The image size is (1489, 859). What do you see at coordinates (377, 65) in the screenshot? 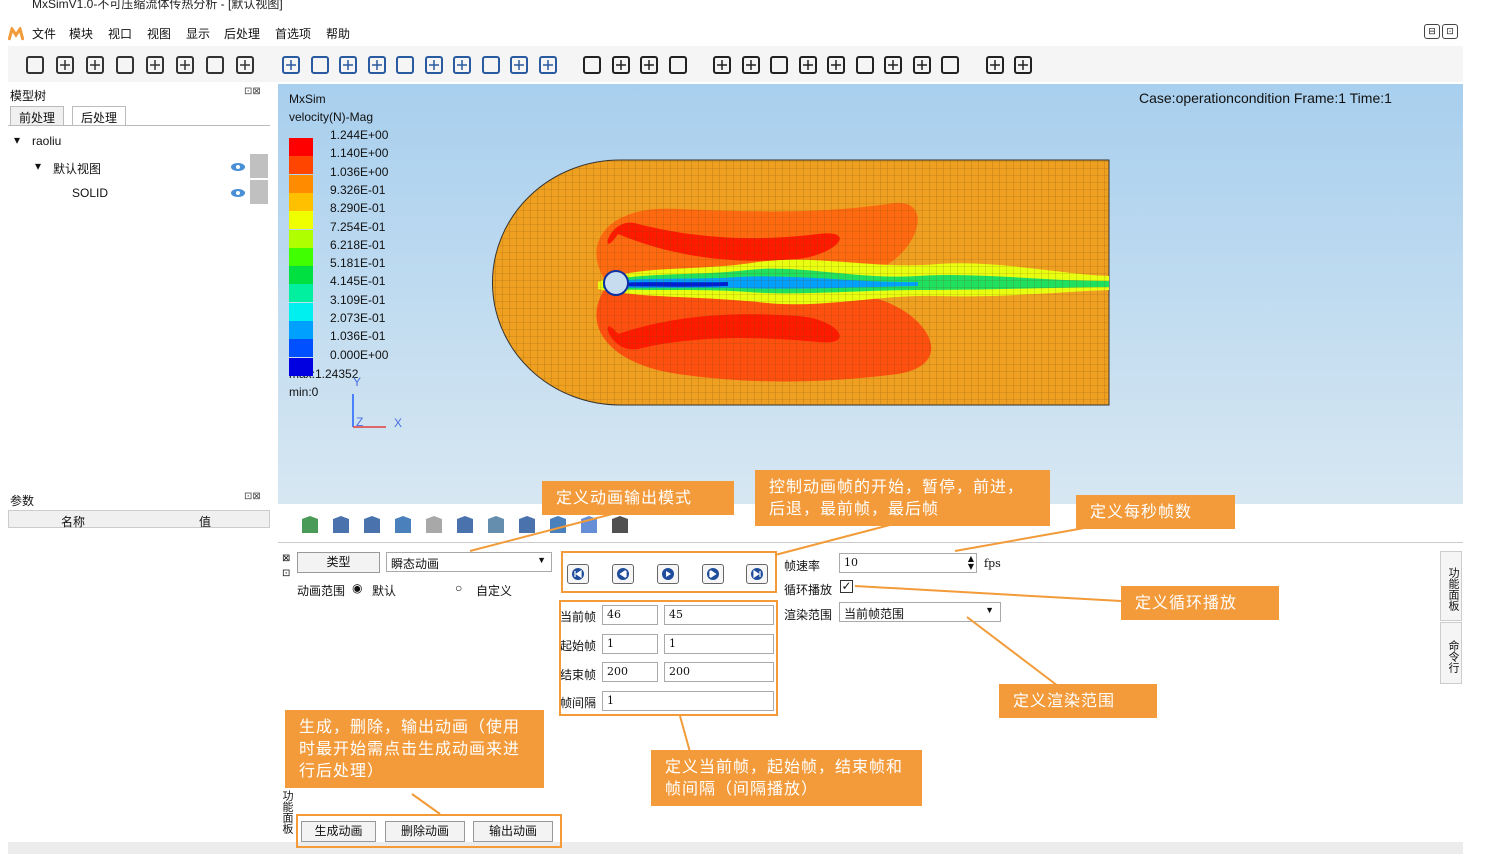
I see `rotate-icon` at bounding box center [377, 65].